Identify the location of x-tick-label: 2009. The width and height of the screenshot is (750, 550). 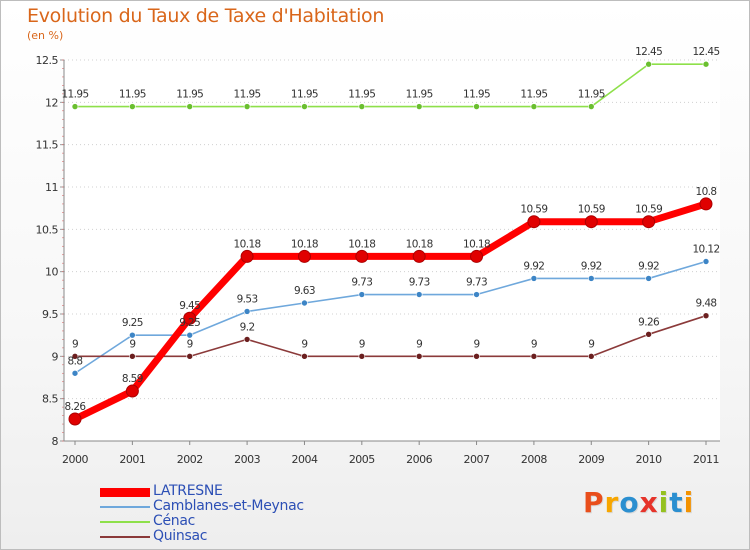
(591, 459).